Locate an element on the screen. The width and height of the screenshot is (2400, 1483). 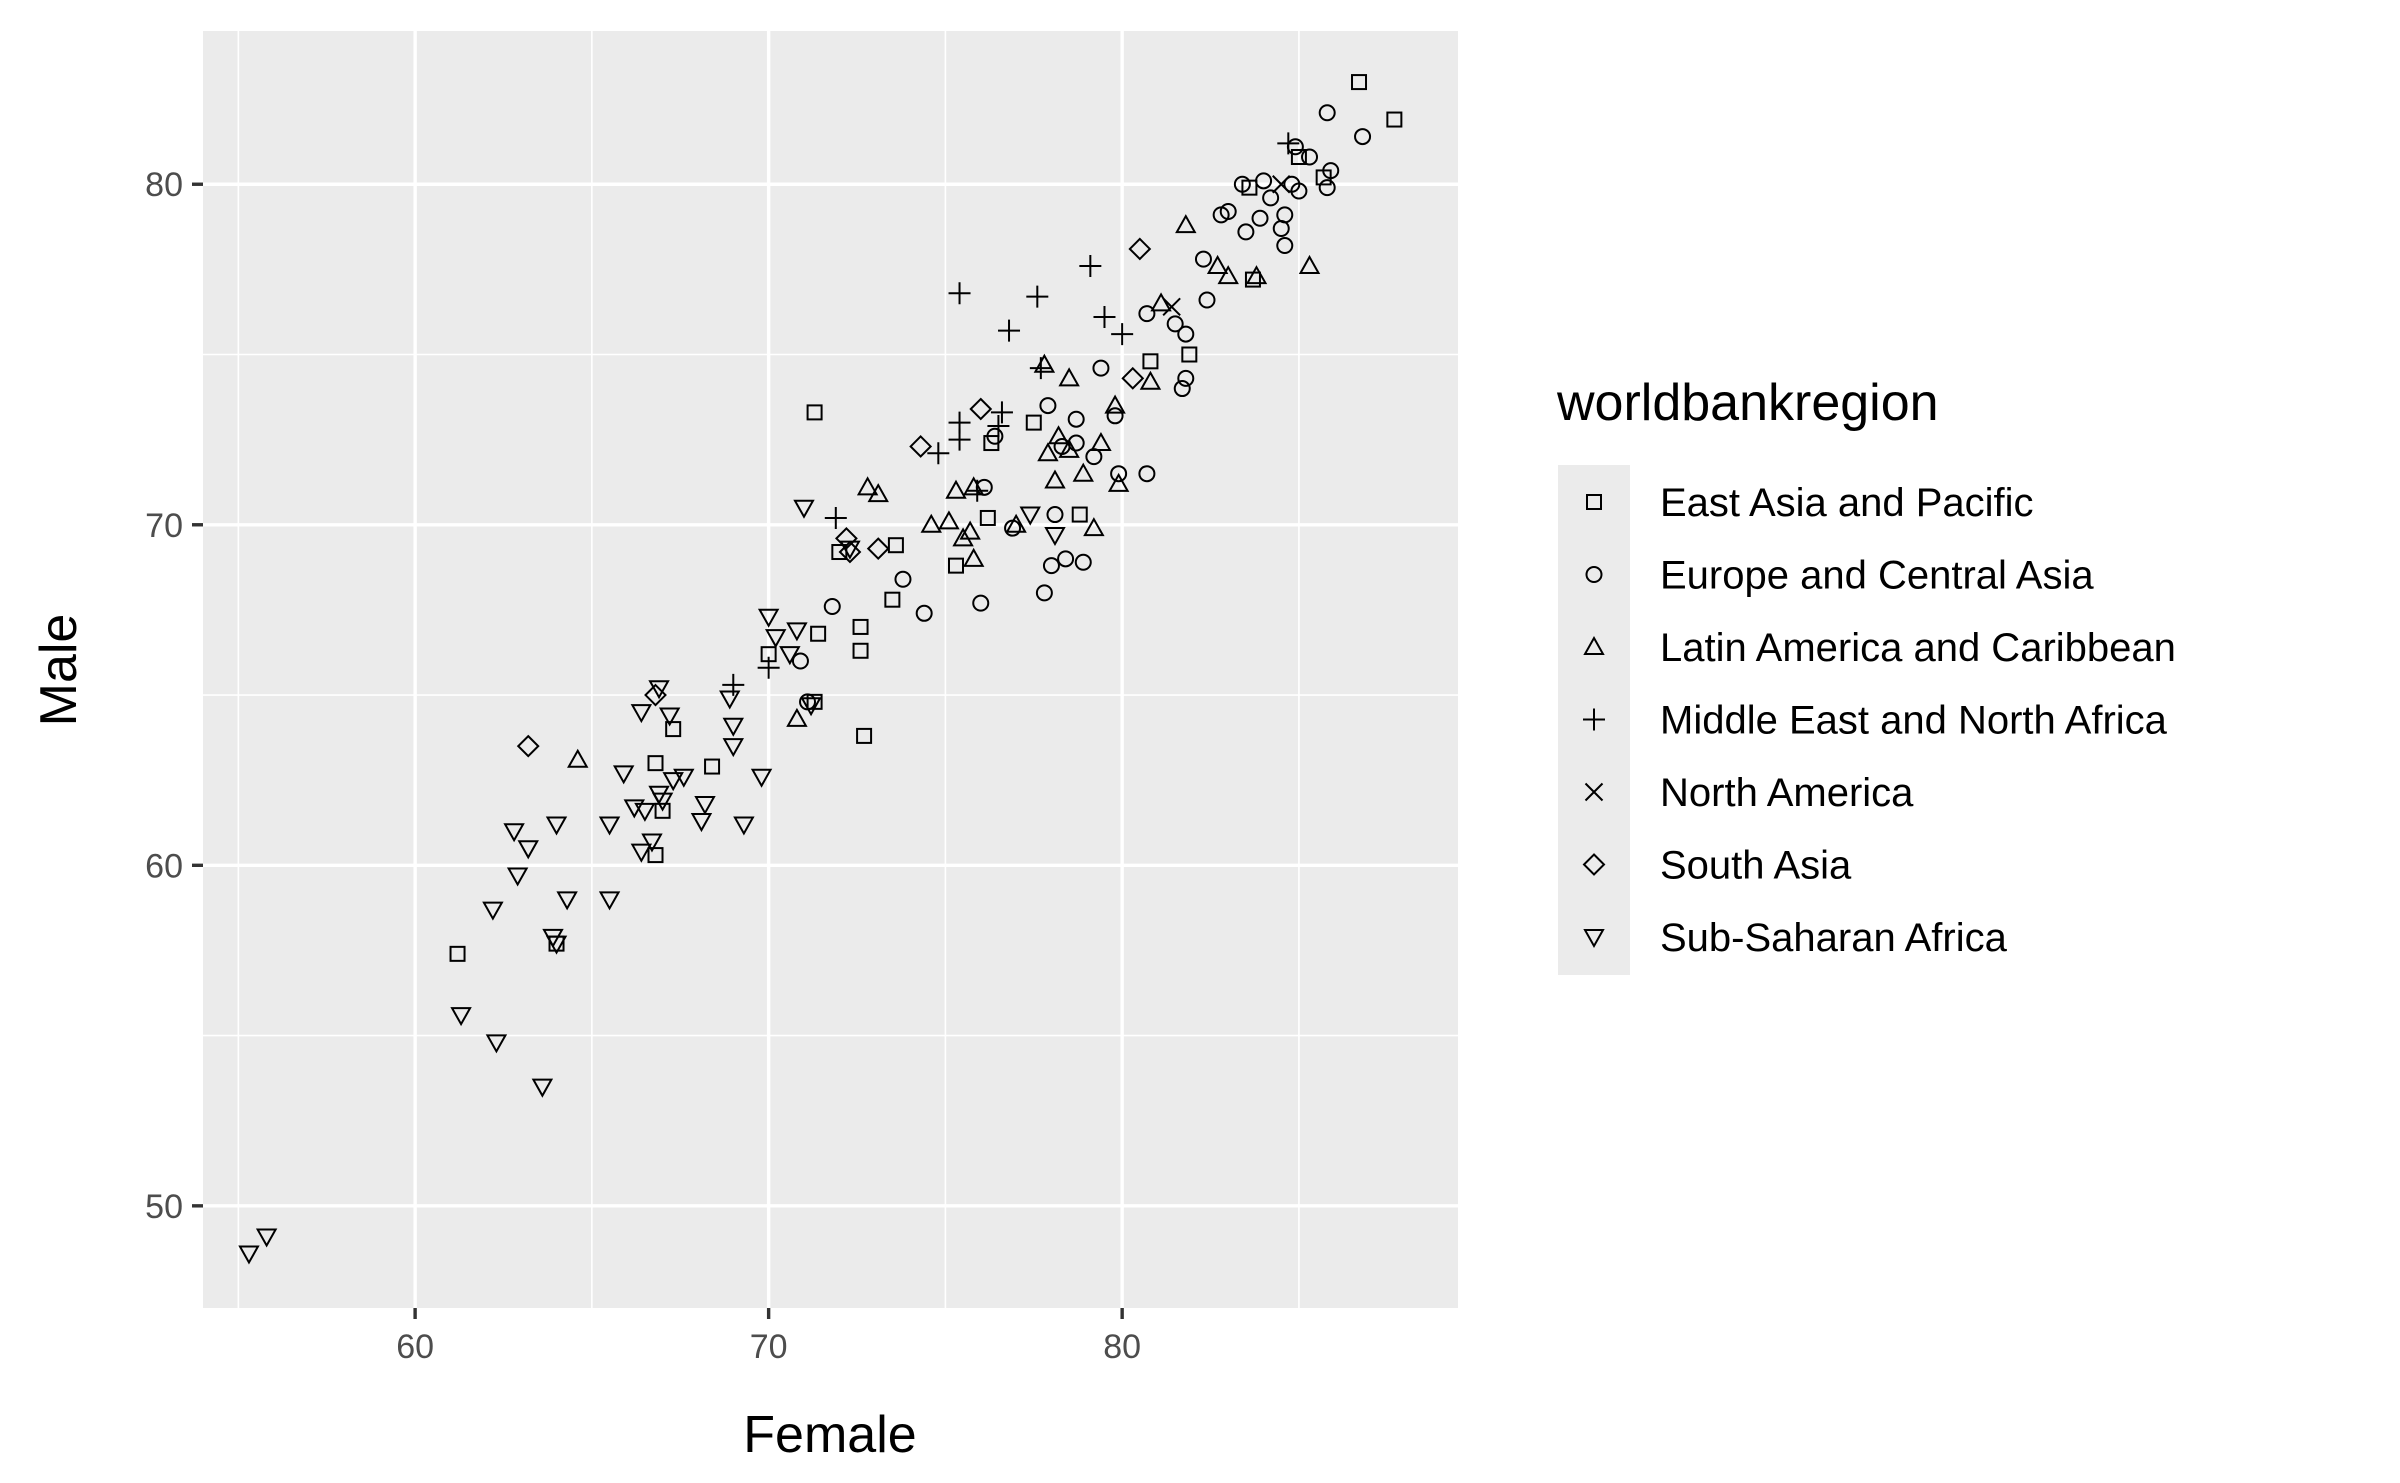
legend-key-south-asia is located at coordinates (1594, 864).